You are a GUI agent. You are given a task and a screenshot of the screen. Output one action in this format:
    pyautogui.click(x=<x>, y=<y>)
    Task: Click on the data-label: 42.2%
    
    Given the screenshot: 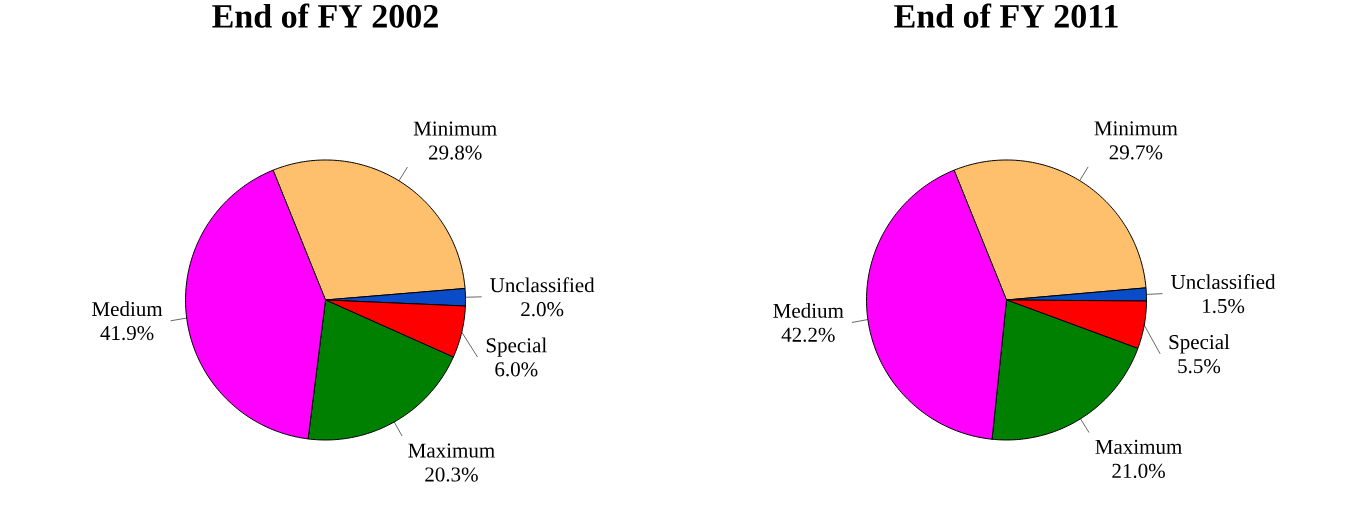 What is the action you would take?
    pyautogui.click(x=808, y=334)
    